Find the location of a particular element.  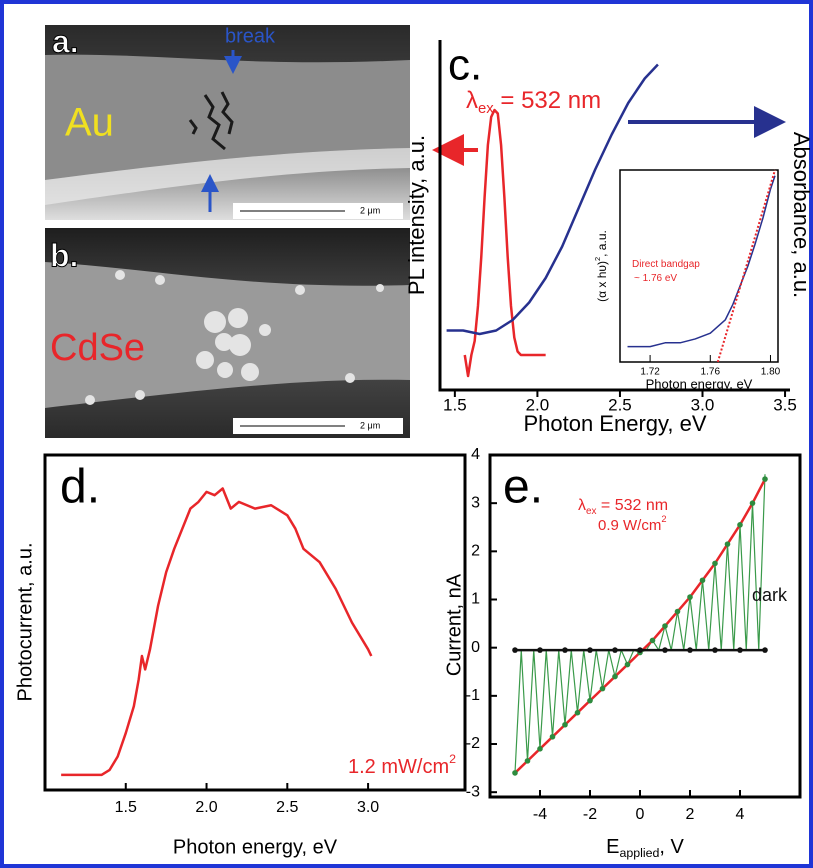

text-segment: Direct bandgap is located at coordinates (666, 264).